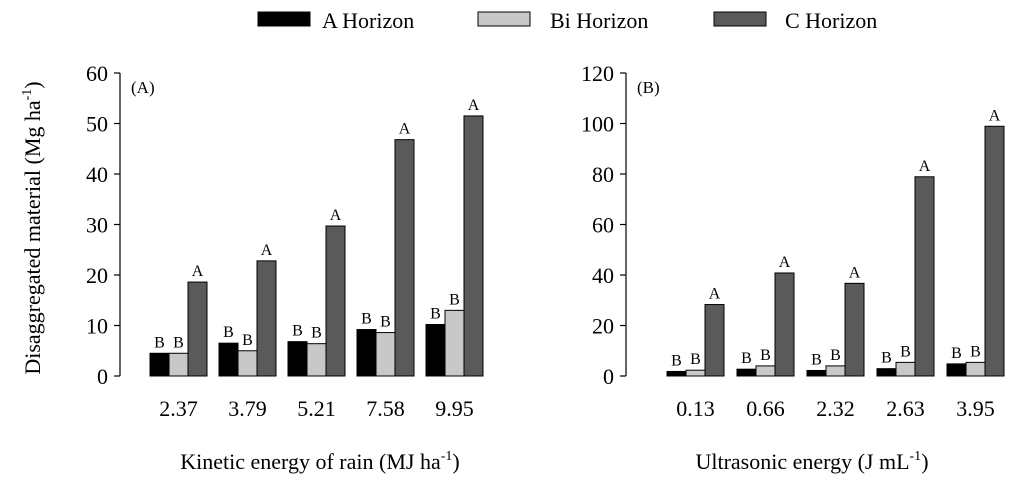 This screenshot has width=1036, height=482. Describe the element at coordinates (608, 376) in the screenshot. I see `y-tick-label: 0` at that location.